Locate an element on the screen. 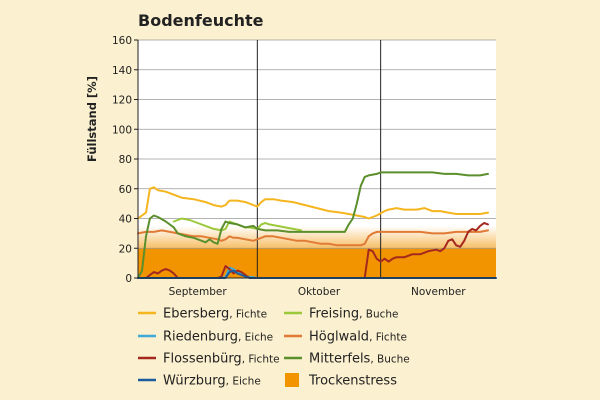  y-tick-label: 60 is located at coordinates (125, 190).